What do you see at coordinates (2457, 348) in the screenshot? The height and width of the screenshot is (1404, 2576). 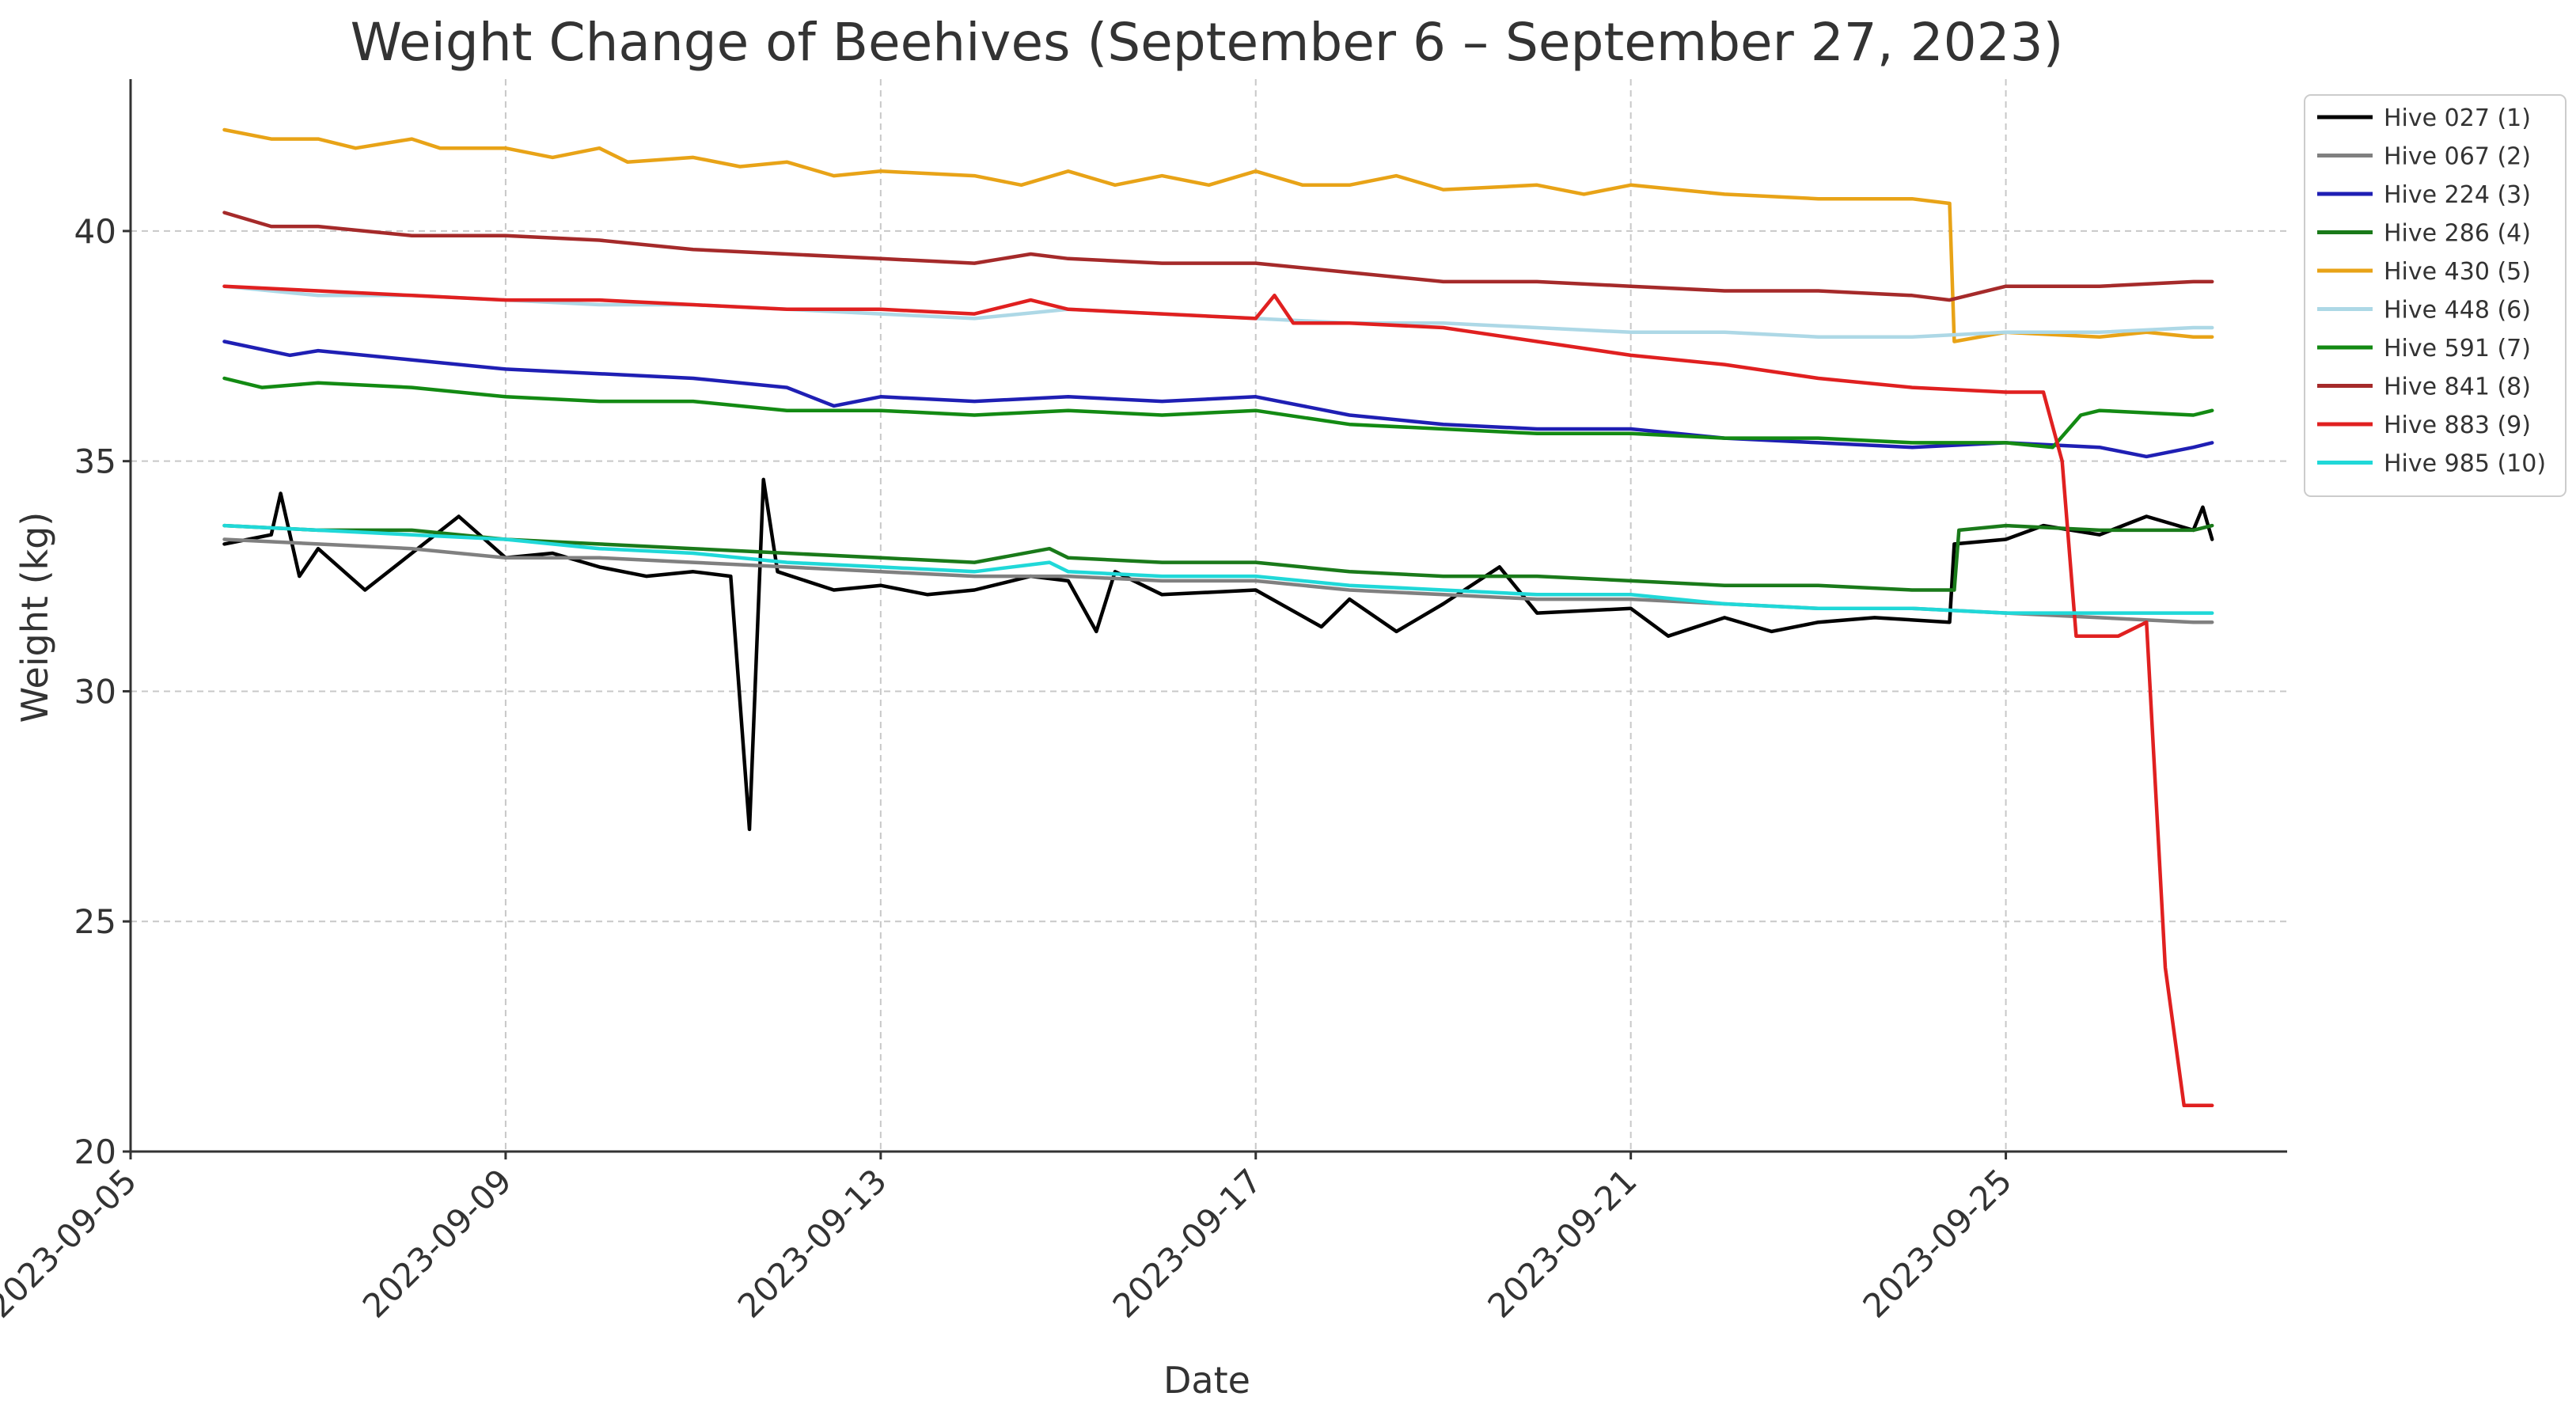 I see `legend-label-6: Hive 591 (7)` at bounding box center [2457, 348].